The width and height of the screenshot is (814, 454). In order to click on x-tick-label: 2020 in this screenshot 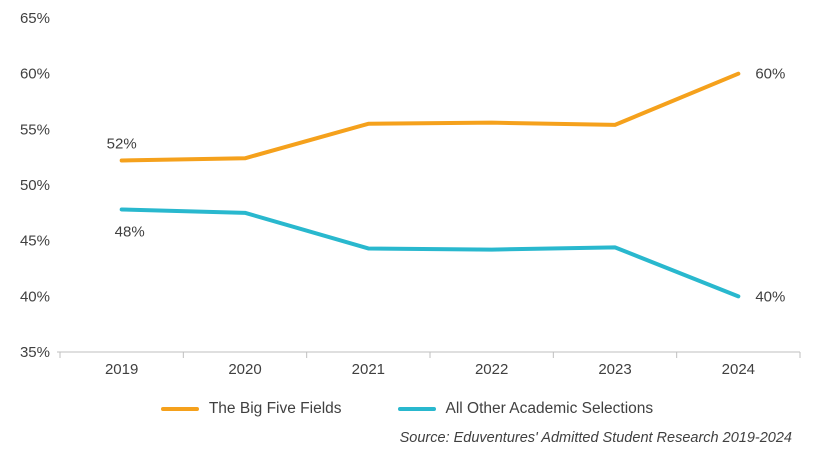, I will do `click(244, 369)`.